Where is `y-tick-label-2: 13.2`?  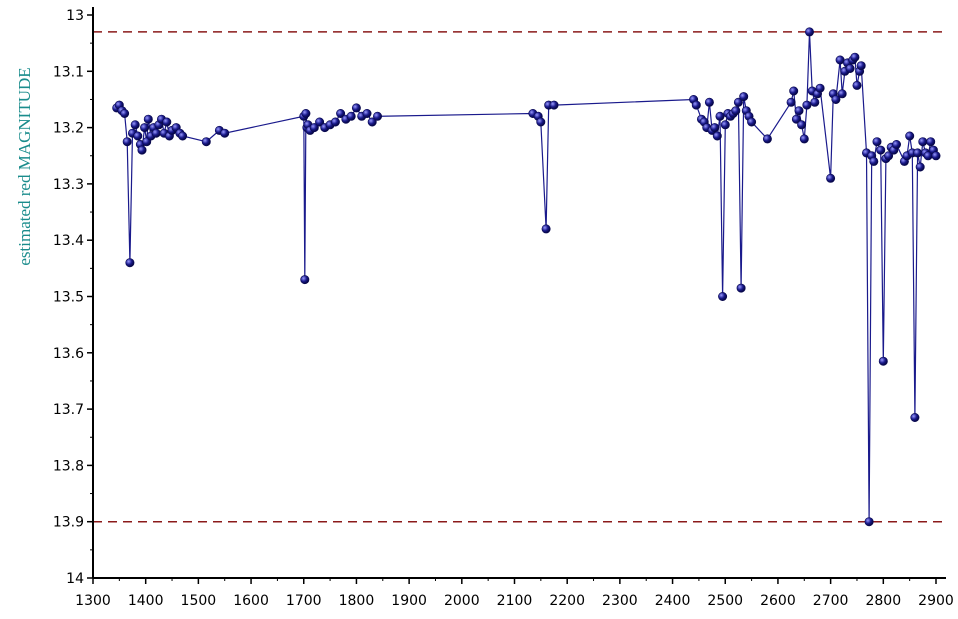 y-tick-label-2: 13.2 is located at coordinates (68, 129).